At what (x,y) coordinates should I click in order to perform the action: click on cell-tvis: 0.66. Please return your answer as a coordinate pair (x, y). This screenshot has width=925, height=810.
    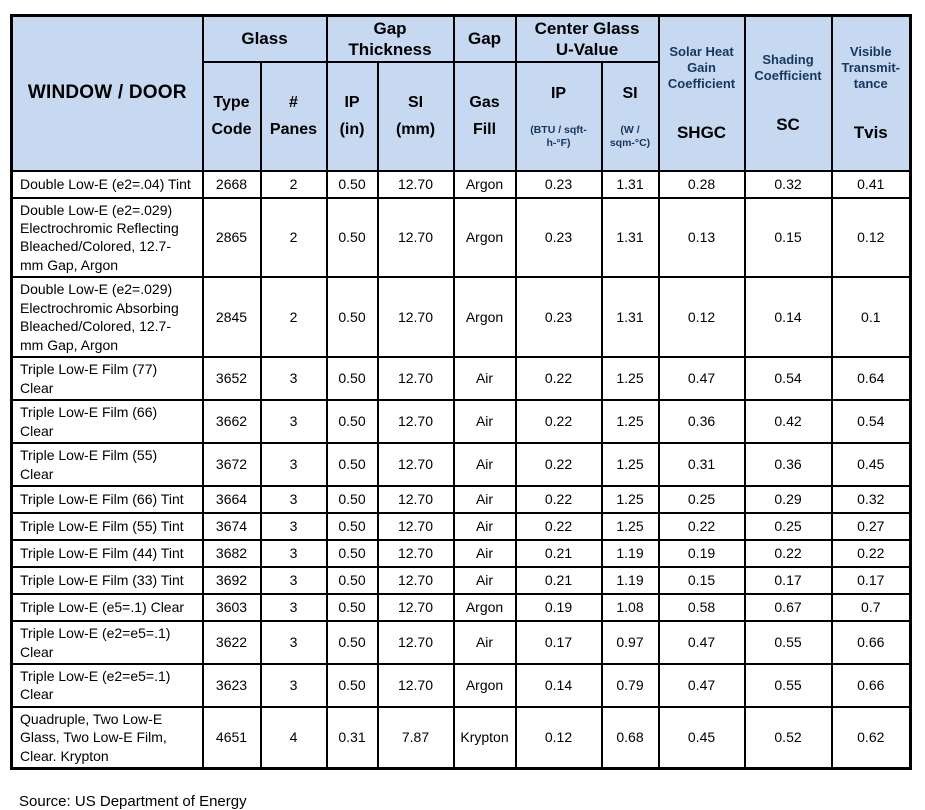
    Looking at the image, I should click on (871, 685).